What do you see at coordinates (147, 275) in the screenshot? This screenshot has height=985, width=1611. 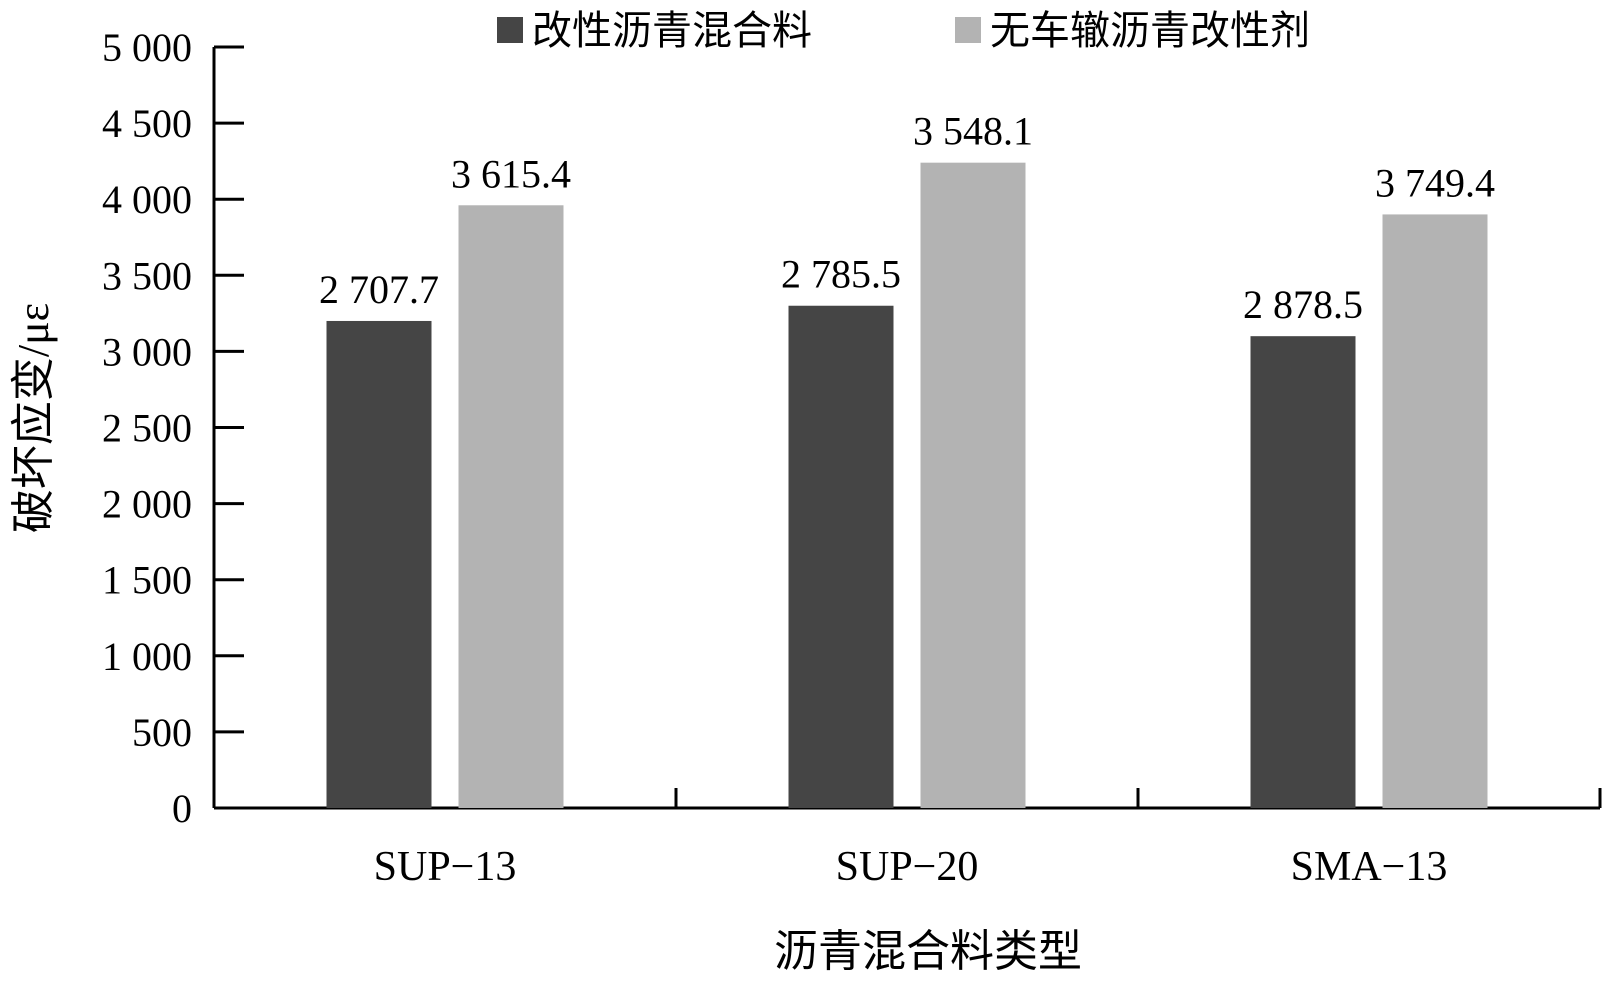 I see `y-tick-label: 3 500` at bounding box center [147, 275].